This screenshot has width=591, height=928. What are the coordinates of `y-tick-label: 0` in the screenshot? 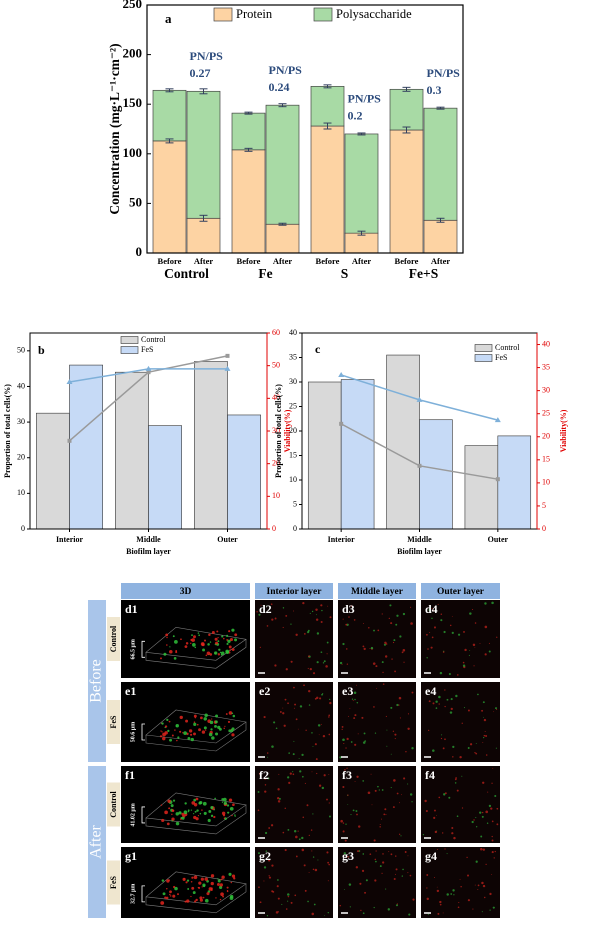 It's located at (23, 528).